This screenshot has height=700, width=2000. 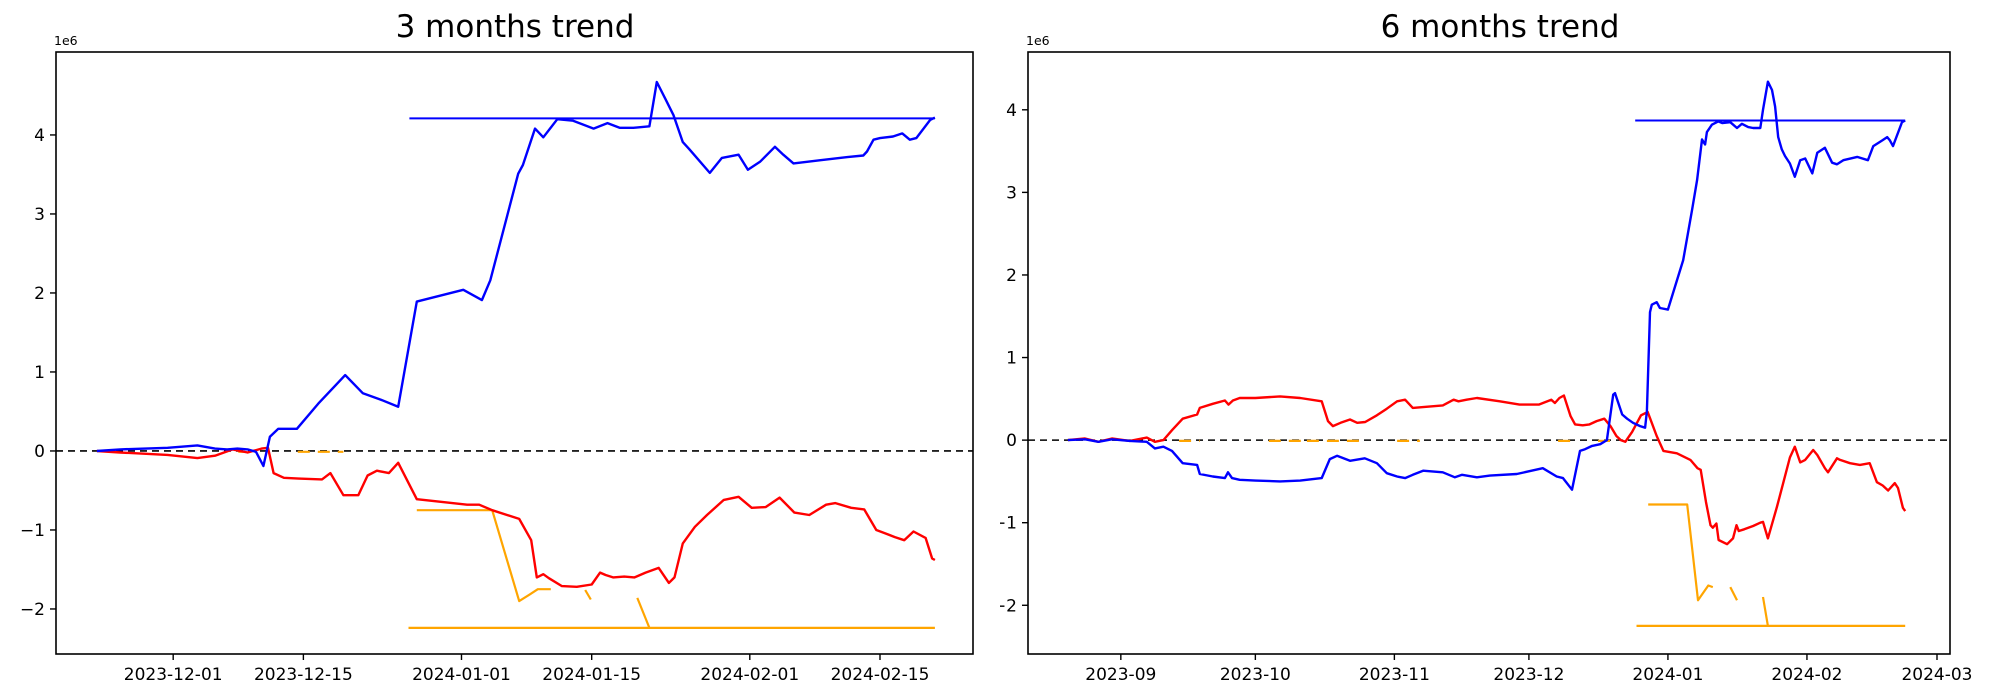 I want to click on x-tick-label: 2024-01, so click(x=1667, y=675).